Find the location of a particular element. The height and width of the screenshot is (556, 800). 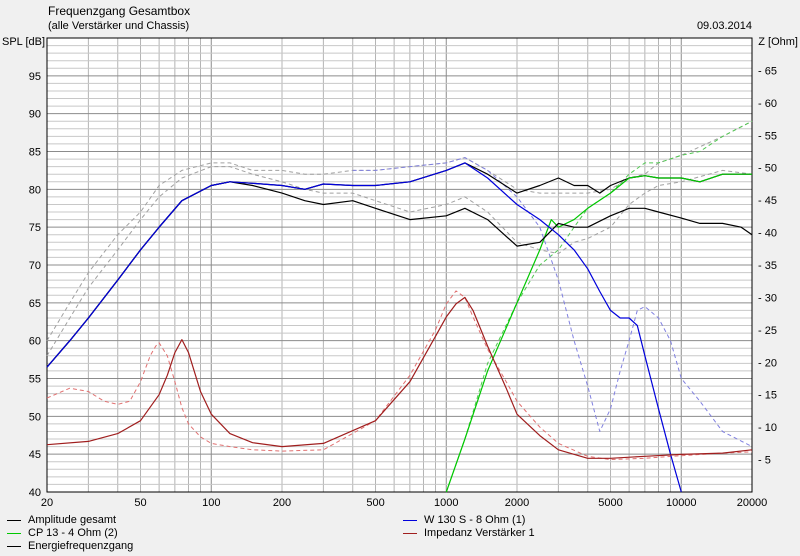

x-tick-label: 100 is located at coordinates (211, 503).